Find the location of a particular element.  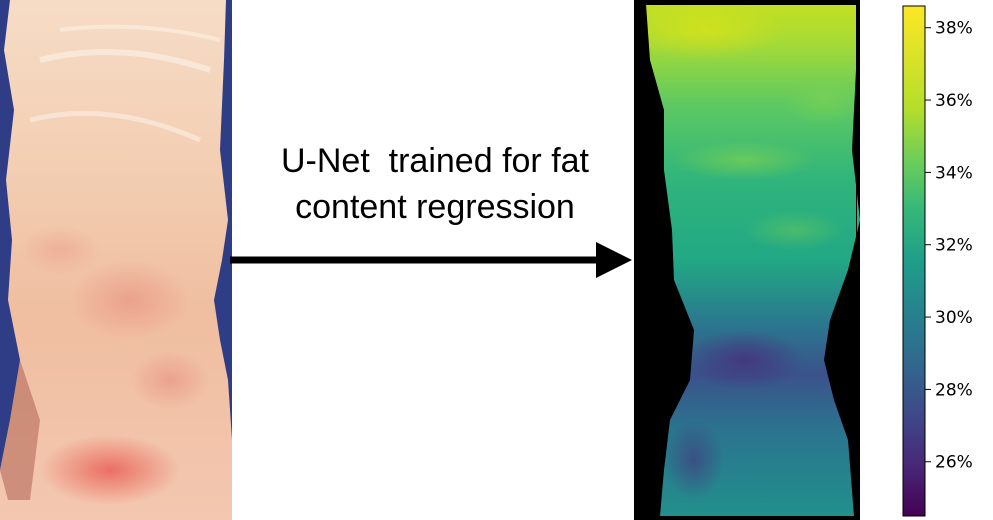

colorbar-tick-label: 28% is located at coordinates (954, 390).